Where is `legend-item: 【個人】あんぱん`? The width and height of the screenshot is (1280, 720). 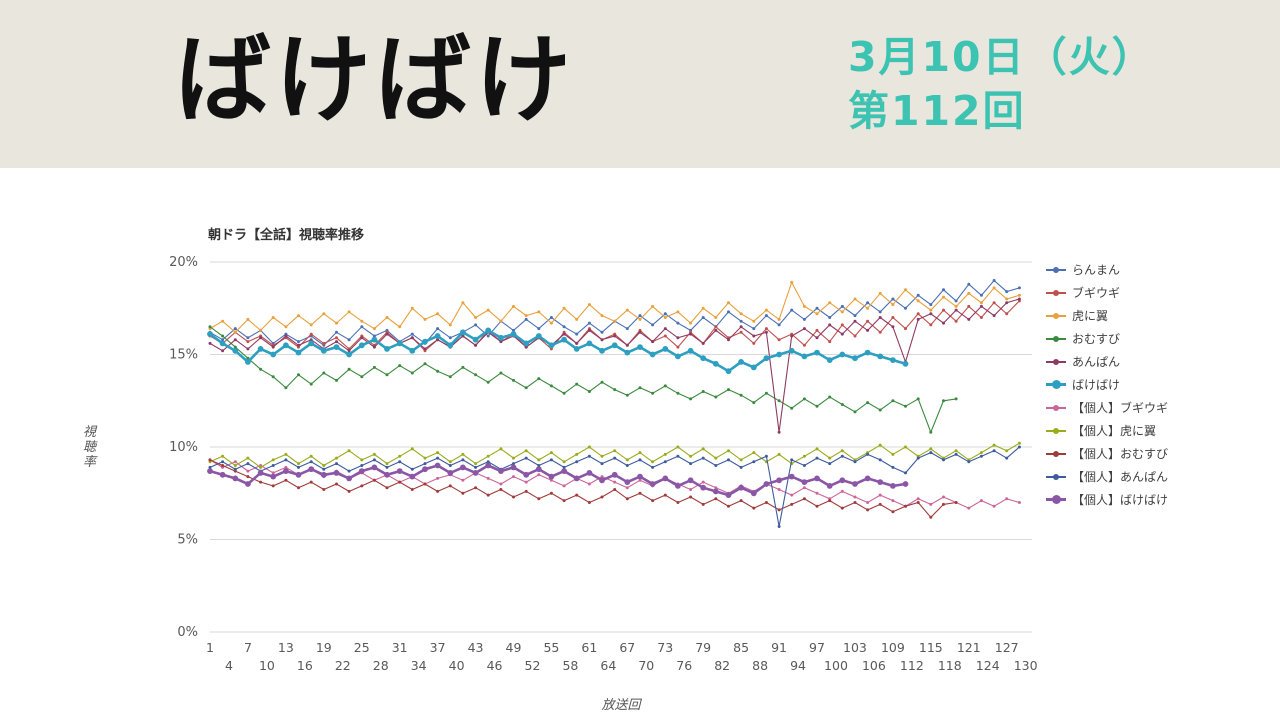 legend-item: 【個人】あんぱん is located at coordinates (1107, 476).